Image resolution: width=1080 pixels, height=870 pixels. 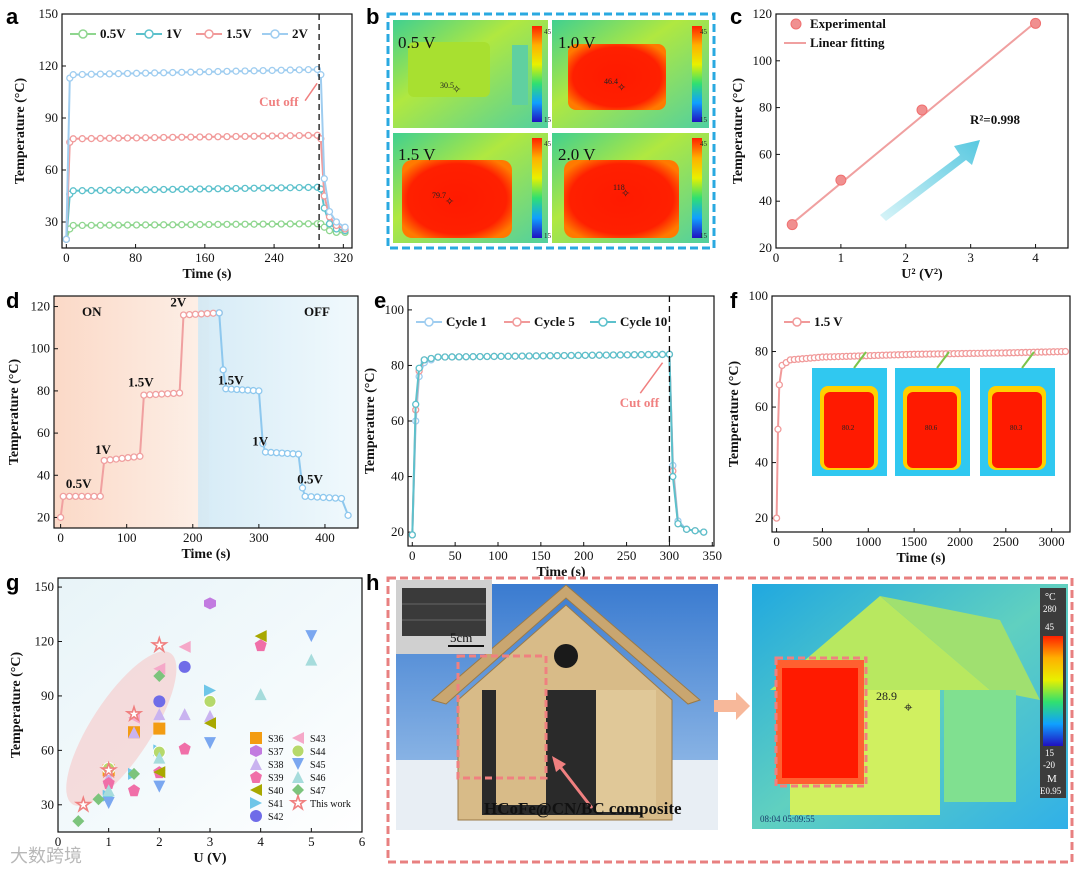 What do you see at coordinates (914, 123) in the screenshot?
I see `fit-line` at bounding box center [914, 123].